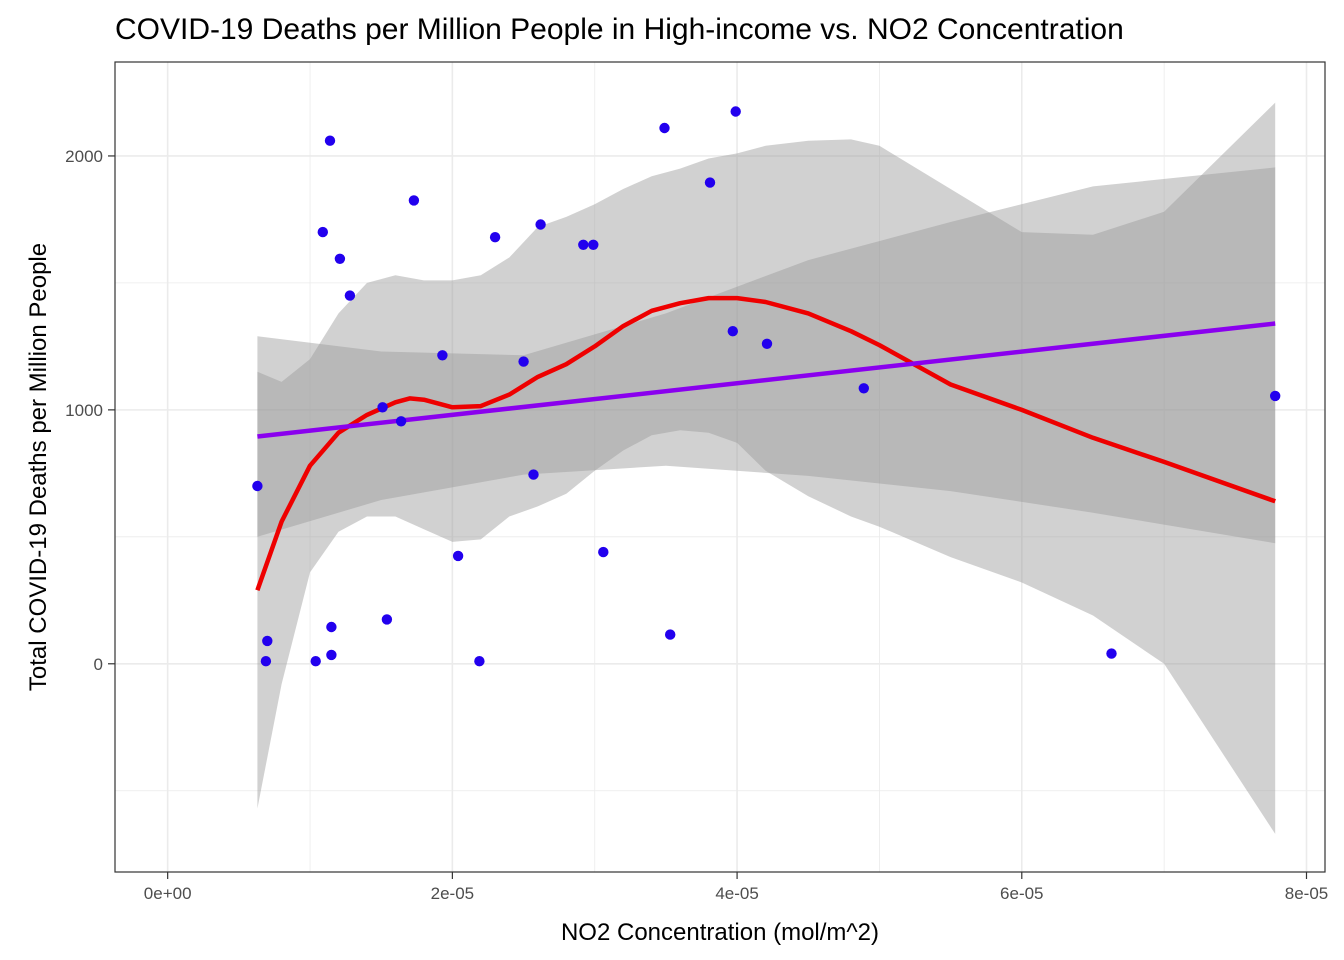 This screenshot has width=1344, height=960. I want to click on x-tick-label: 0e+00, so click(168, 893).